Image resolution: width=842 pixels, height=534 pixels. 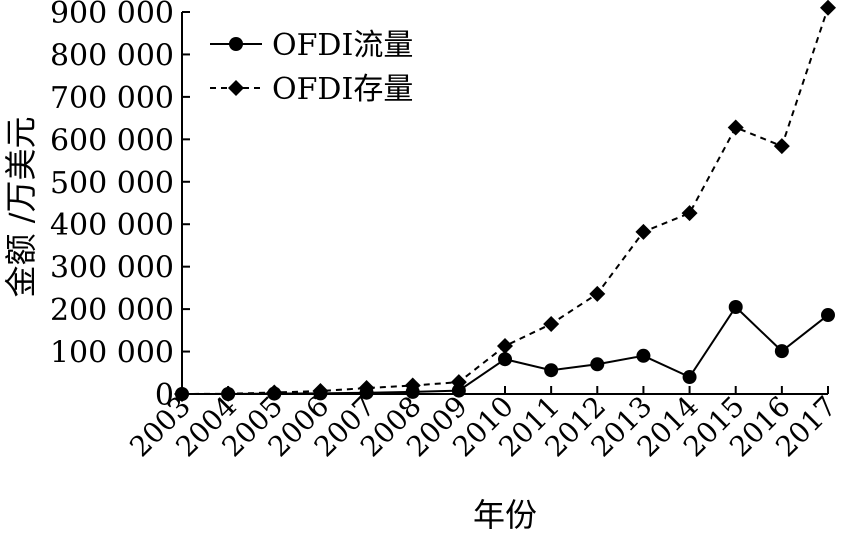 I want to click on x-axis-title: 年份, so click(x=505, y=515).